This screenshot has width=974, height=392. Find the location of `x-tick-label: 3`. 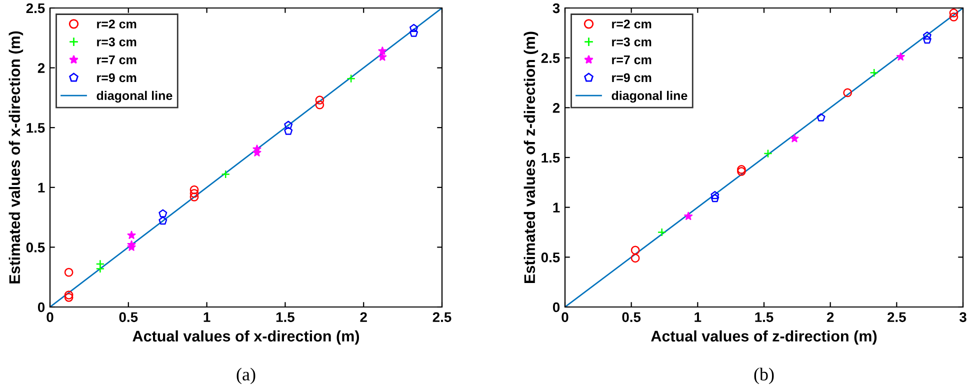

x-tick-label: 3 is located at coordinates (962, 317).